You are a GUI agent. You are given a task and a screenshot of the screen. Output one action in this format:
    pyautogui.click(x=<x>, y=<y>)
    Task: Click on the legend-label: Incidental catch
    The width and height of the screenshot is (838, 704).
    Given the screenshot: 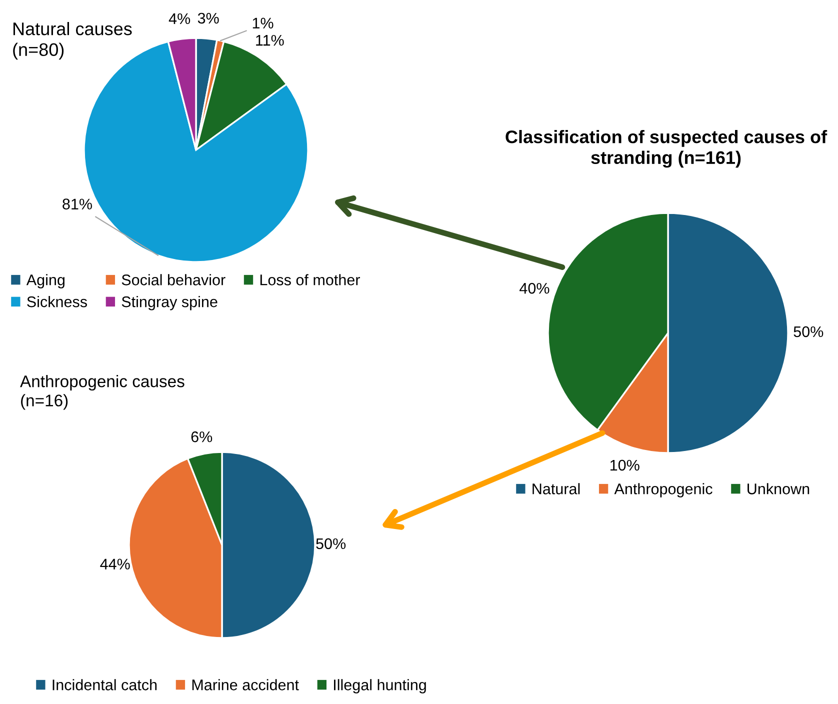 What is the action you would take?
    pyautogui.click(x=104, y=684)
    